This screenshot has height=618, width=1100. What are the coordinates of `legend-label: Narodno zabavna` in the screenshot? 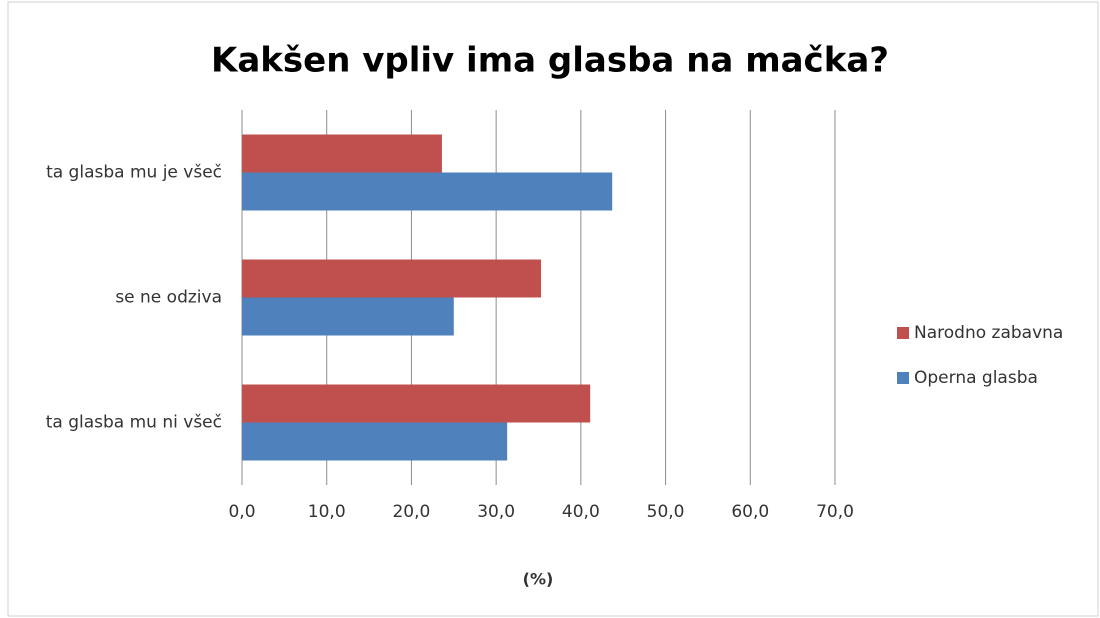 It's located at (988, 333).